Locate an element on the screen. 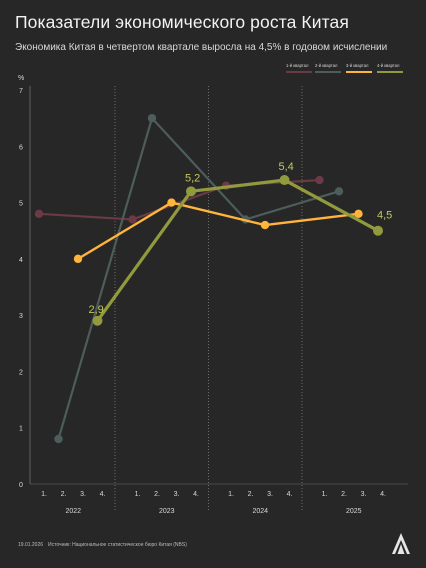 The height and width of the screenshot is (568, 426). legend-label-1: 1-й квартал is located at coordinates (297, 65).